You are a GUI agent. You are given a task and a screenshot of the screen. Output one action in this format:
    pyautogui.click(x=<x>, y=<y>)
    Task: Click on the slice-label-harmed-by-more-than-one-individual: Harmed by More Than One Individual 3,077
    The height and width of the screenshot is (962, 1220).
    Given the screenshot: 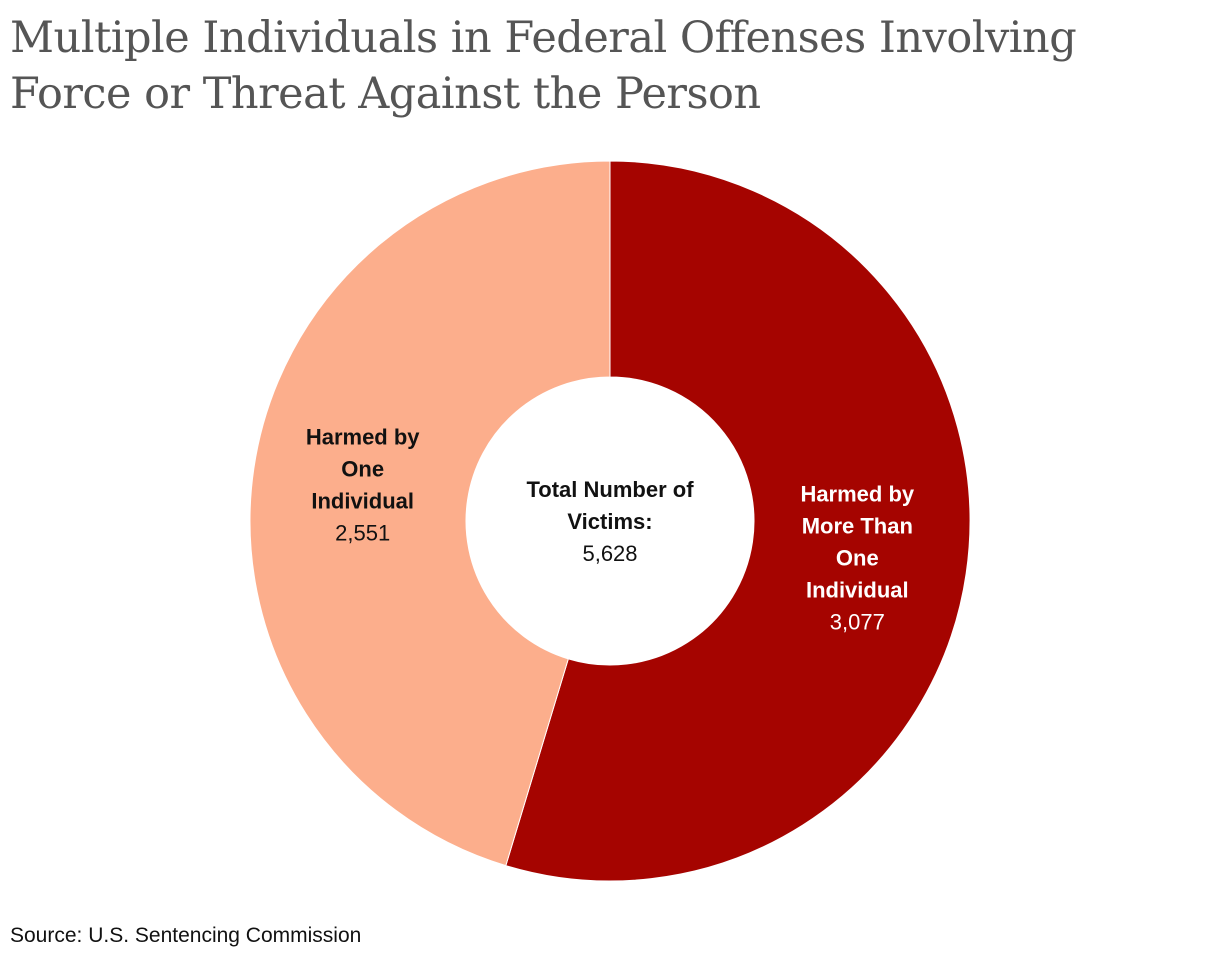 What is the action you would take?
    pyautogui.click(x=857, y=558)
    